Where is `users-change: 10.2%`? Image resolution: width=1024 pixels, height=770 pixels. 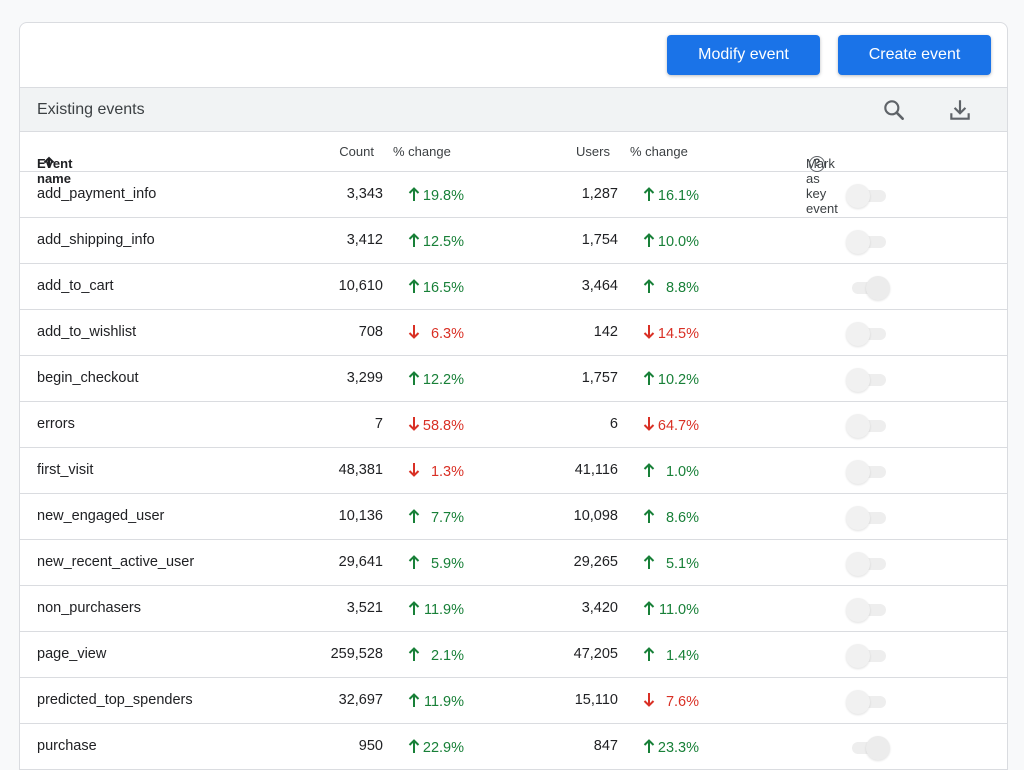
users-change: 10.2% is located at coordinates (671, 380).